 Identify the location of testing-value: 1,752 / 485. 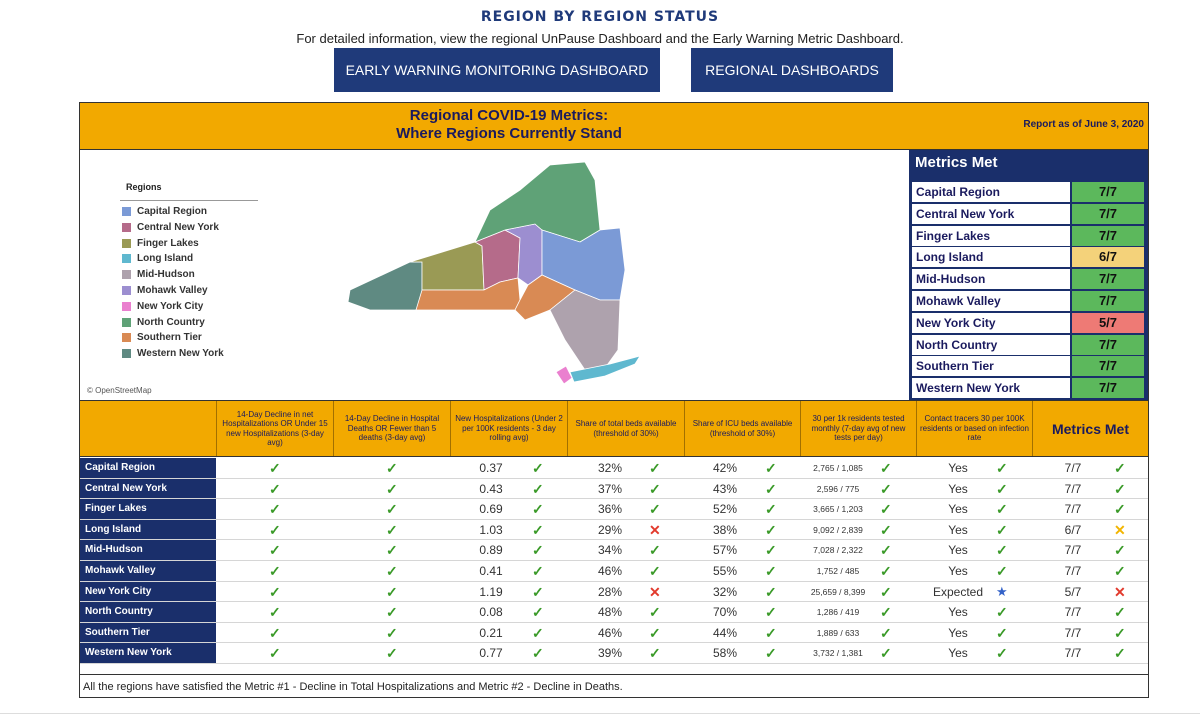
(838, 571).